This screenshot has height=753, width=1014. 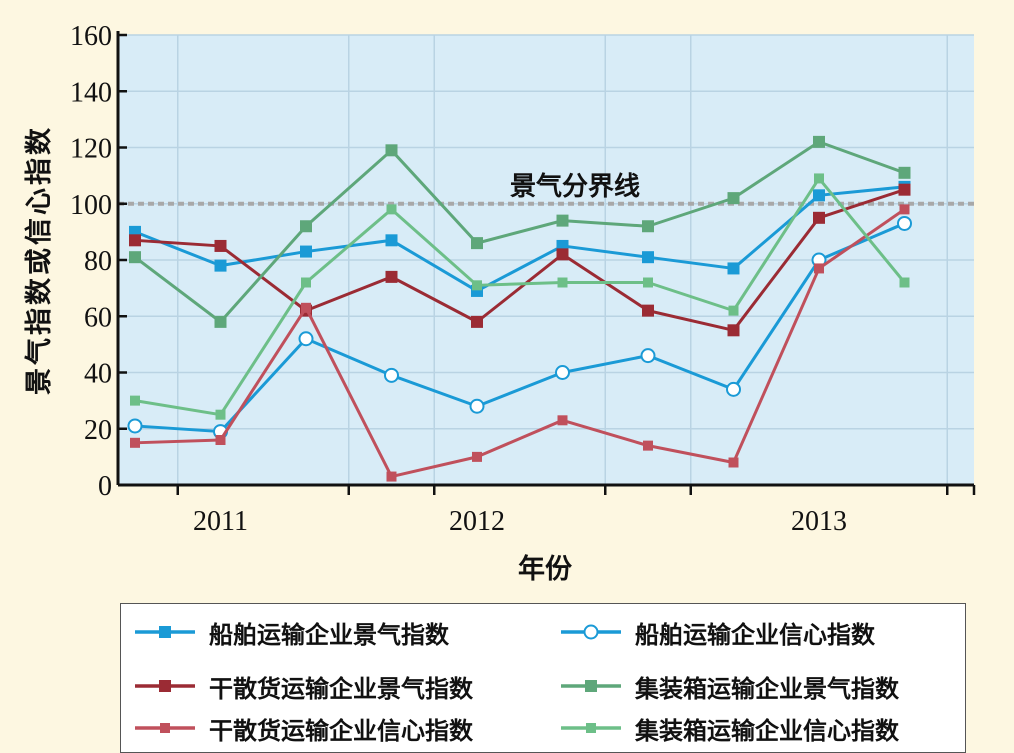 I want to click on legend-label-0: 船舶运输企业景气指数, so click(x=329, y=634).